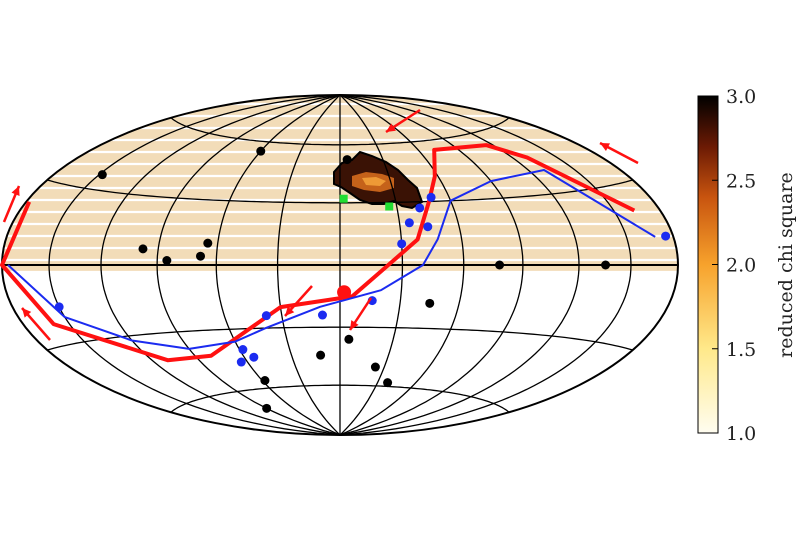 The image size is (800, 533). What do you see at coordinates (741, 434) in the screenshot?
I see `colorbar-tick-label: 1.0` at bounding box center [741, 434].